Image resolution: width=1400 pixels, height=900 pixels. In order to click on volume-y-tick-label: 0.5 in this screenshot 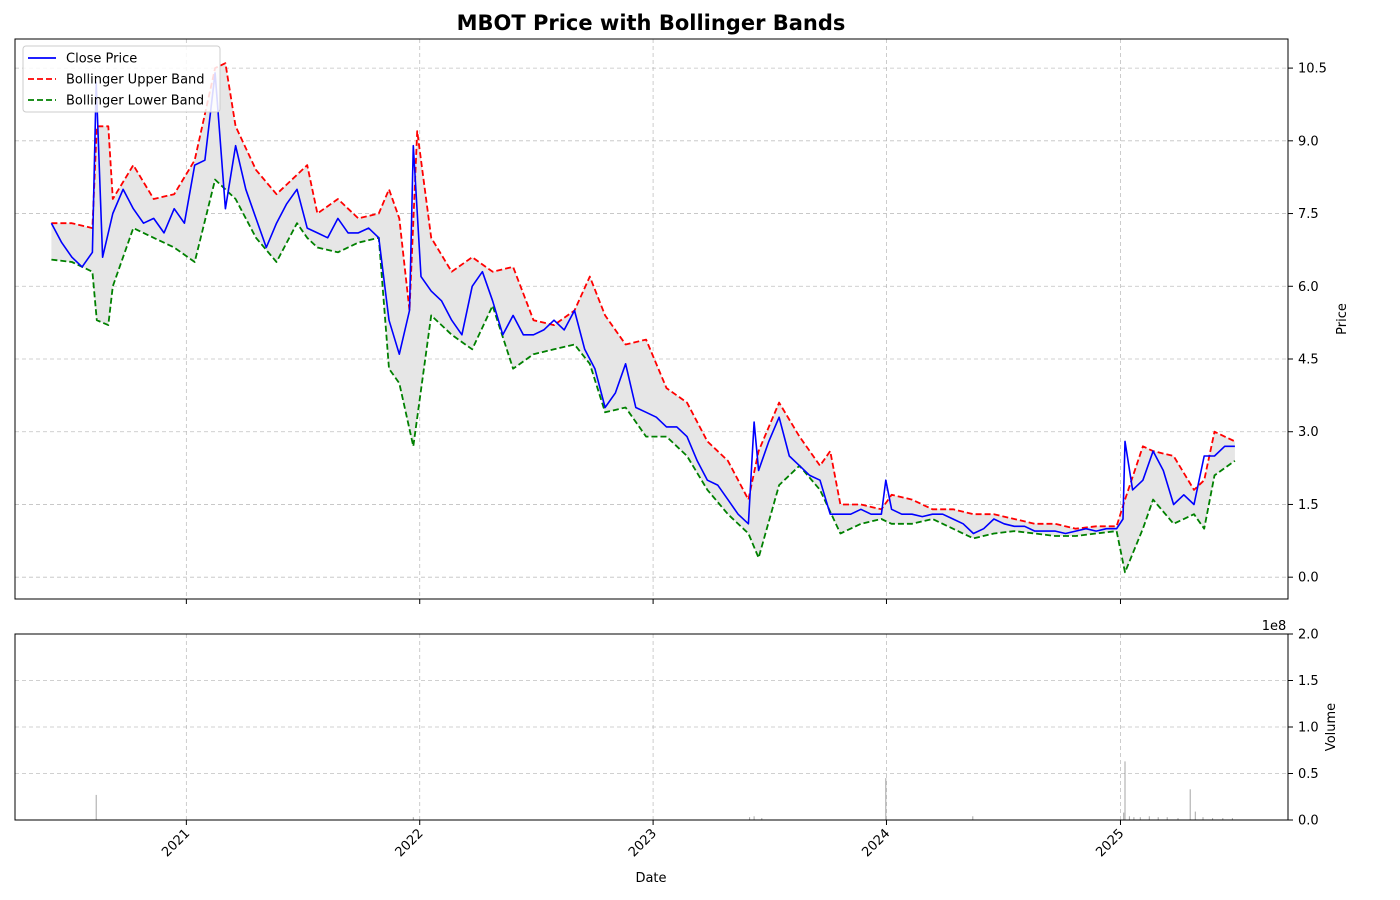, I will do `click(1308, 774)`.